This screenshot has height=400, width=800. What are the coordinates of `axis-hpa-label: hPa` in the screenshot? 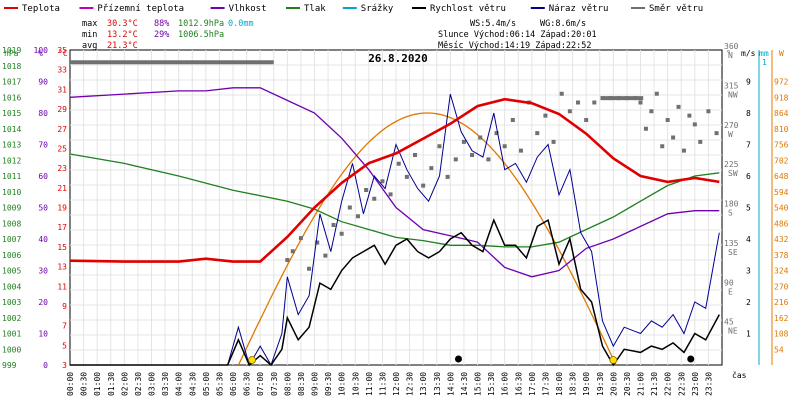 It's located at (11, 53).